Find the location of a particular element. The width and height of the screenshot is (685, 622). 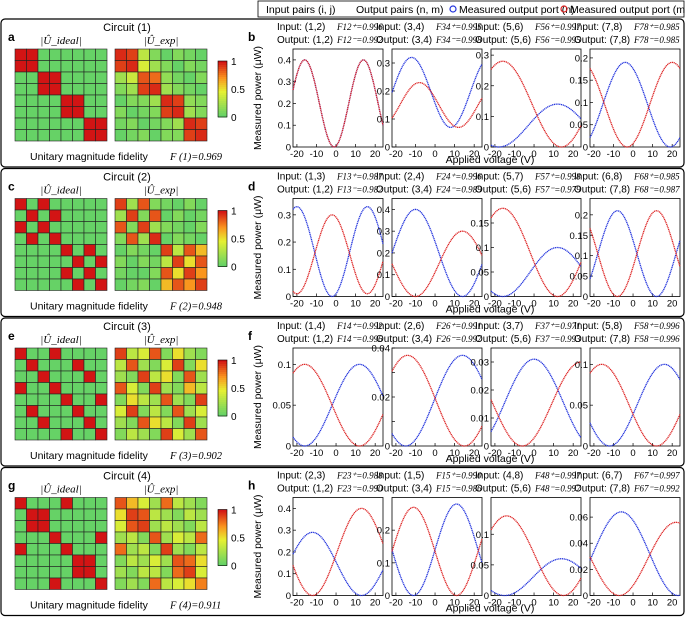

y-tick-label: 0.06 is located at coordinates (579, 518).